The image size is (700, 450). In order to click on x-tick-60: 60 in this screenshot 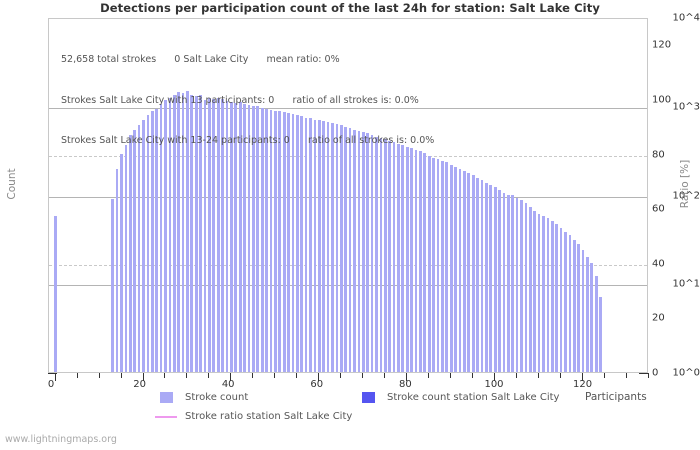, I will do `click(317, 384)`.